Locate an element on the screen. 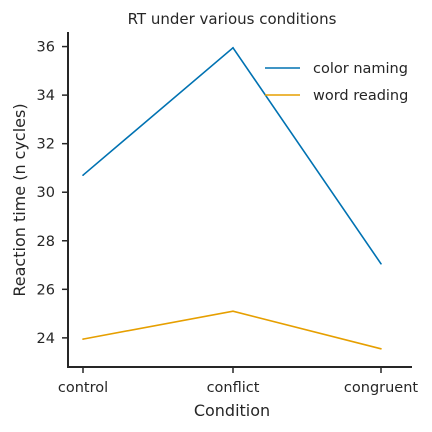  y-tick-label: 26 is located at coordinates (46, 290).